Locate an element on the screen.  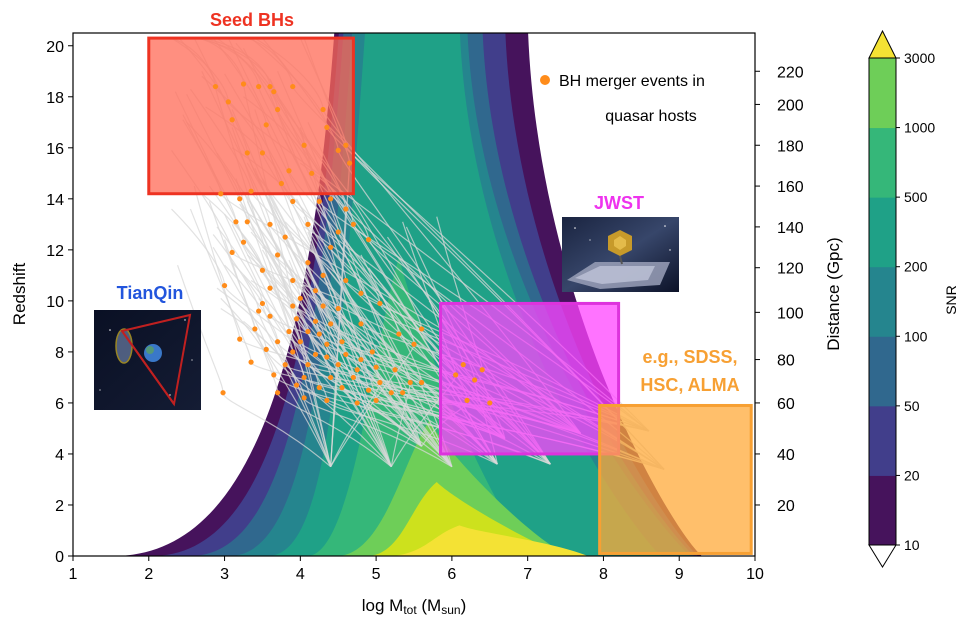
y-tick-label: 2 is located at coordinates (59, 506).